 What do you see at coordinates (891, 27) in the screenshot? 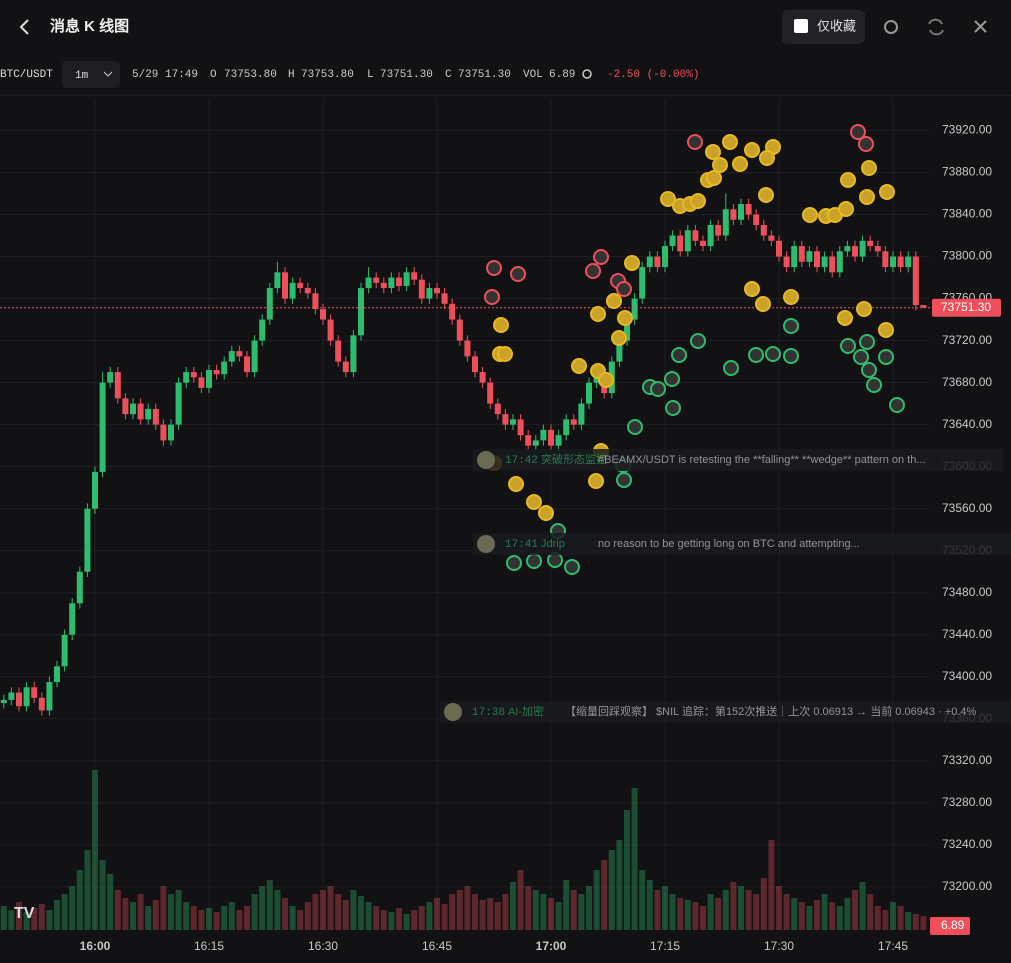
I see `settings-button` at bounding box center [891, 27].